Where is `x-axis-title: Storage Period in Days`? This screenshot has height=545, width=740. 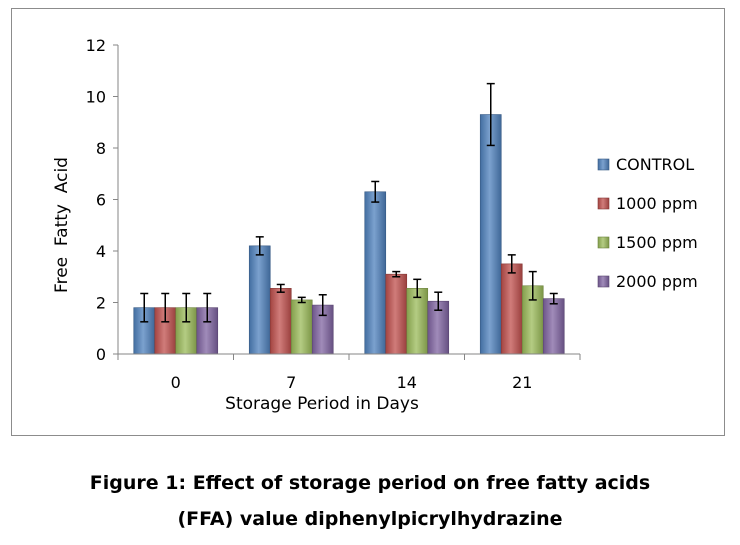 x-axis-title: Storage Period in Days is located at coordinates (322, 404).